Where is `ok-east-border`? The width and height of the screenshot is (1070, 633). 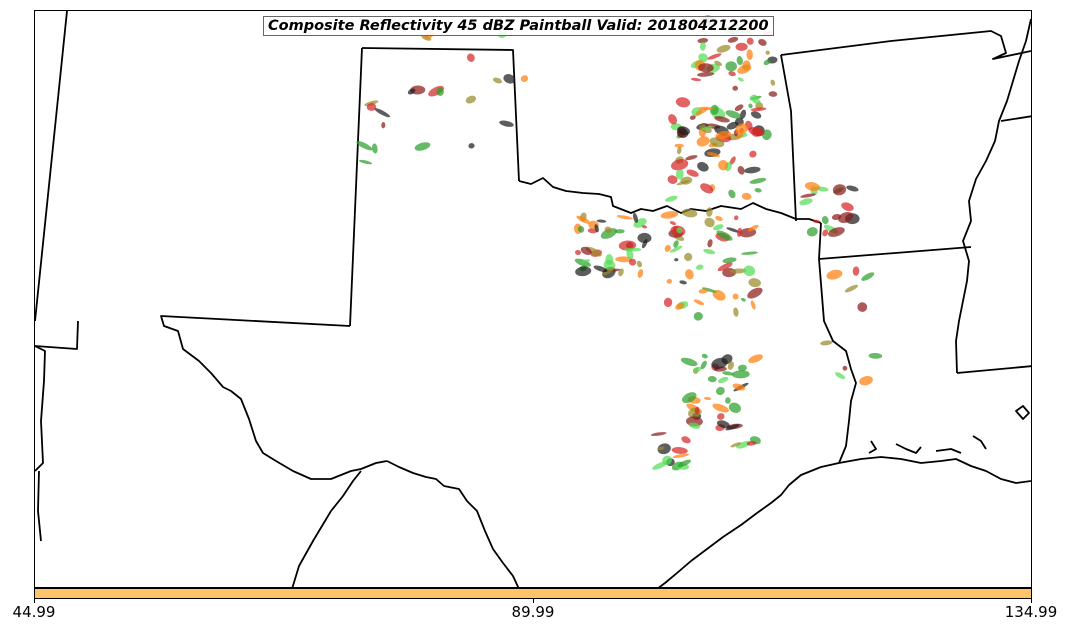
ok-east-border is located at coordinates (788, 138).